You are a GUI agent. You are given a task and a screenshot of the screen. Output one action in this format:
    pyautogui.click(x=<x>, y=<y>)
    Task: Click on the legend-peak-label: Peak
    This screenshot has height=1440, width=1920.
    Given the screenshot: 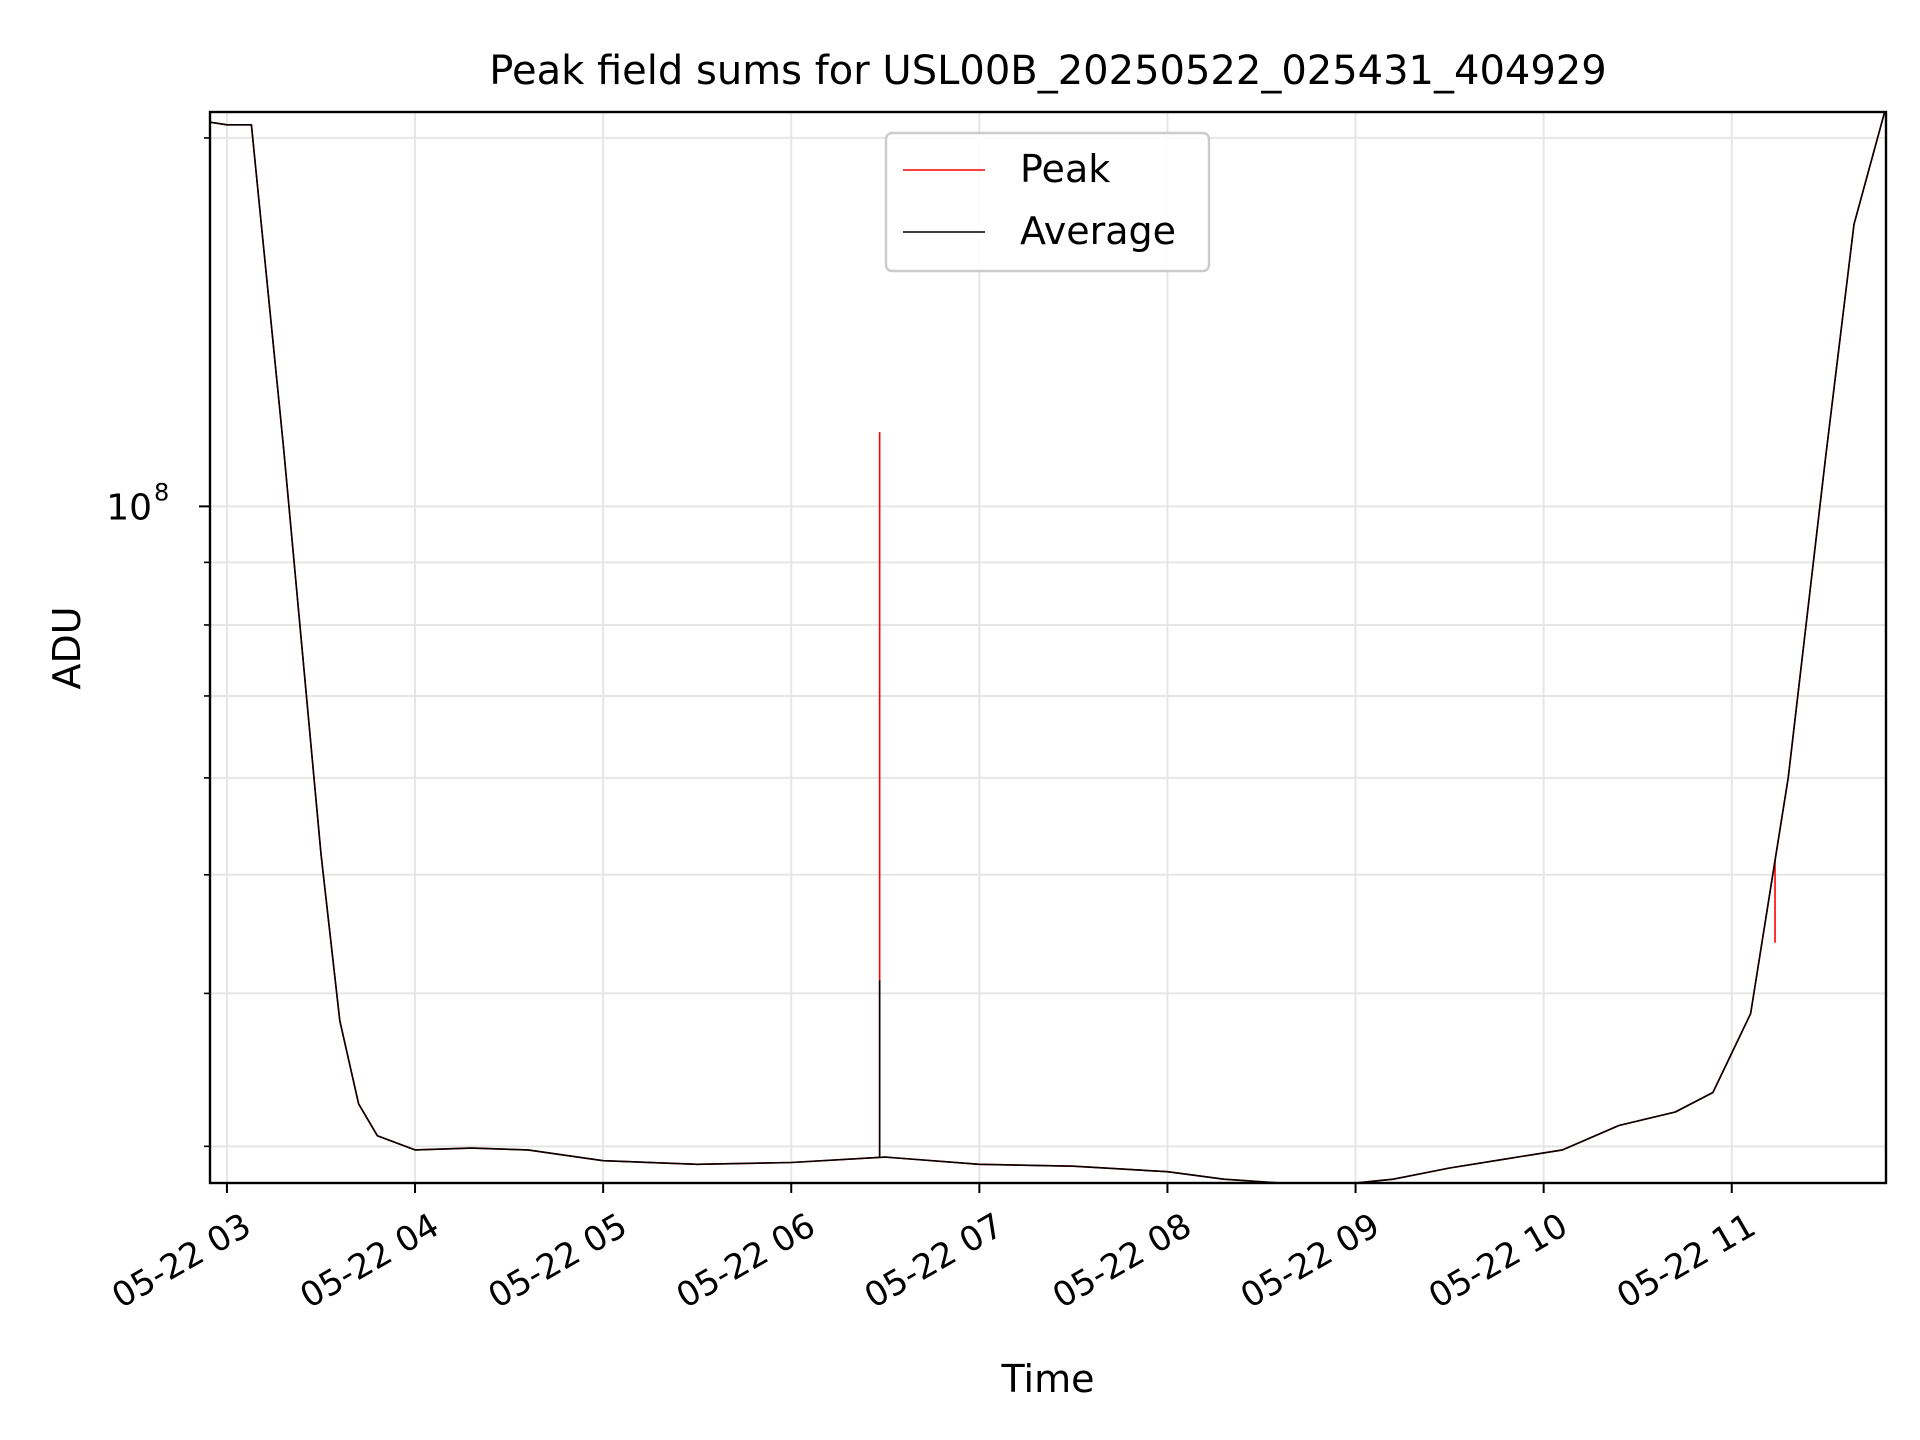 What is the action you would take?
    pyautogui.click(x=1065, y=169)
    